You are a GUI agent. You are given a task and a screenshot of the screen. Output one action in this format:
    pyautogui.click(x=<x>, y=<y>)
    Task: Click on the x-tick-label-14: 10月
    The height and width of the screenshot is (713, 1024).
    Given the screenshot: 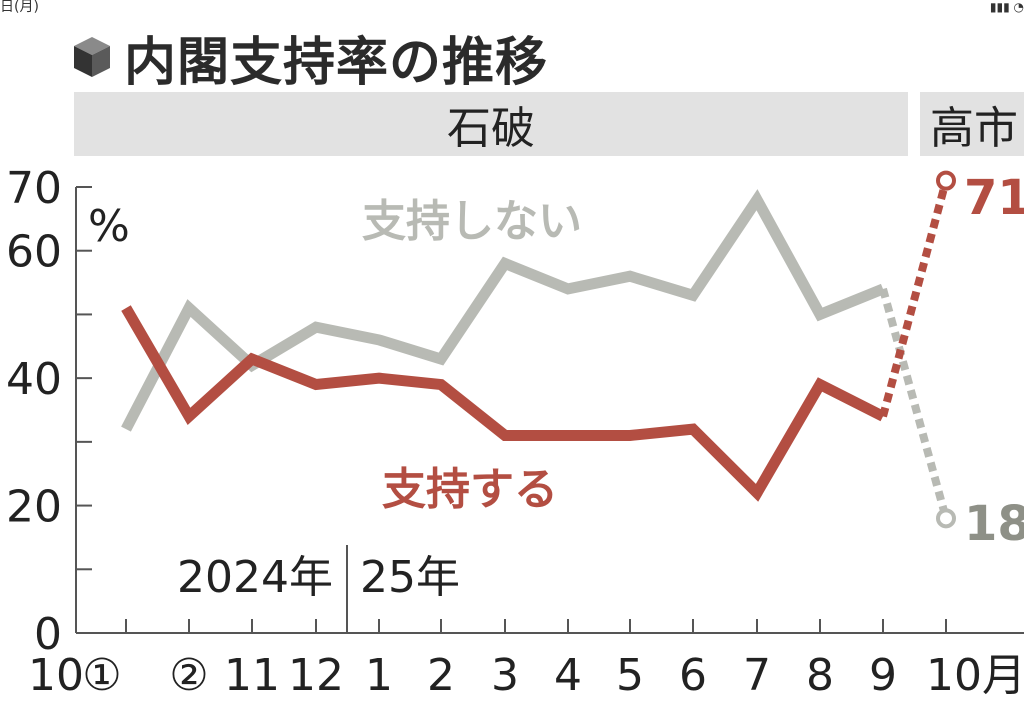 What is the action you would take?
    pyautogui.click(x=975, y=675)
    